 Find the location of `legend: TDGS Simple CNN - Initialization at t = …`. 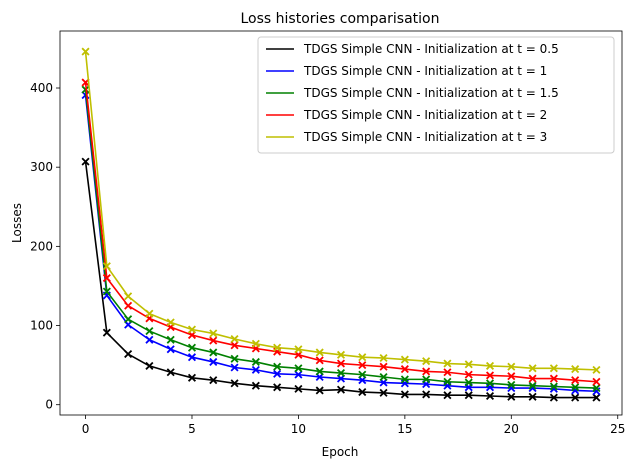

legend: TDGS Simple CNN - Initialization at t = … is located at coordinates (436, 95).